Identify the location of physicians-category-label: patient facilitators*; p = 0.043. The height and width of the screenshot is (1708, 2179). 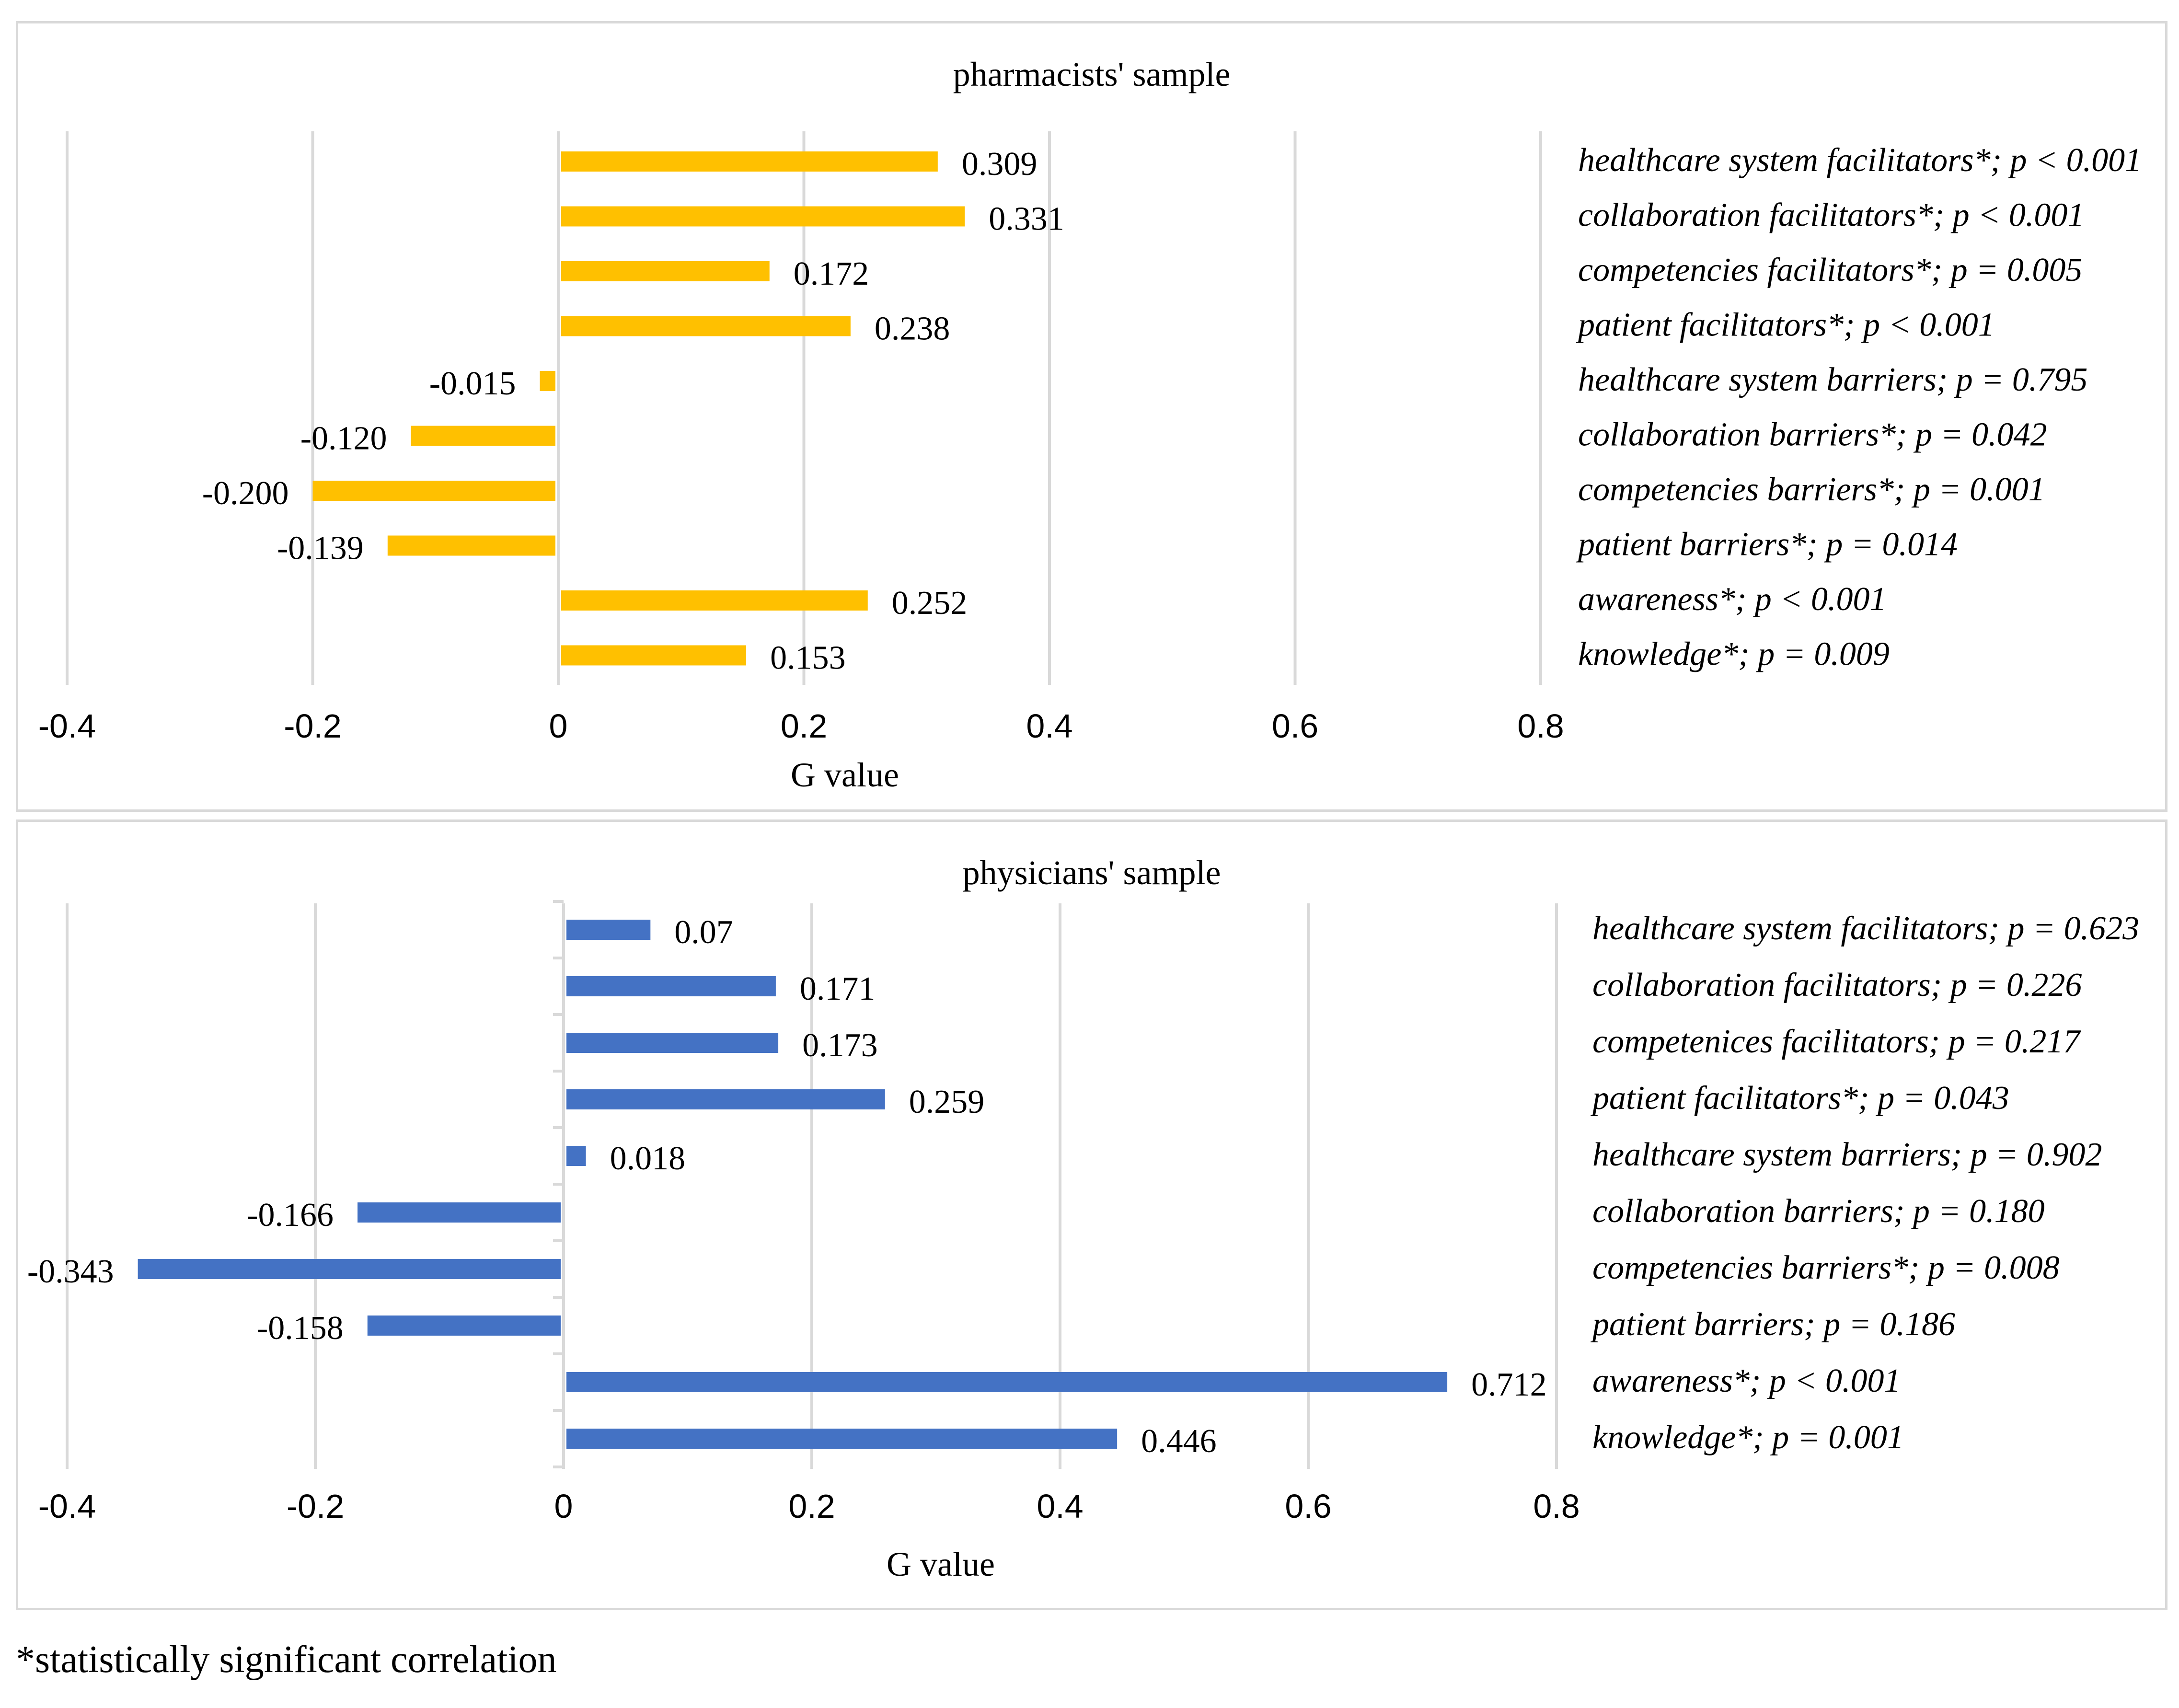
(1799, 1098).